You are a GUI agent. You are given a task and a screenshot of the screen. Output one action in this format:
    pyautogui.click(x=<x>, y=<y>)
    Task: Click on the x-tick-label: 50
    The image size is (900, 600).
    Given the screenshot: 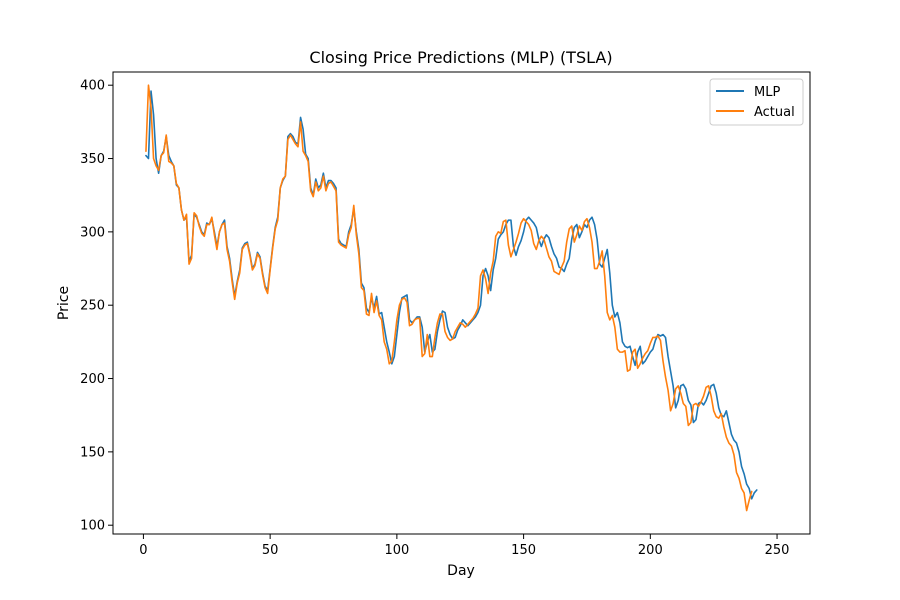 What is the action you would take?
    pyautogui.click(x=270, y=550)
    